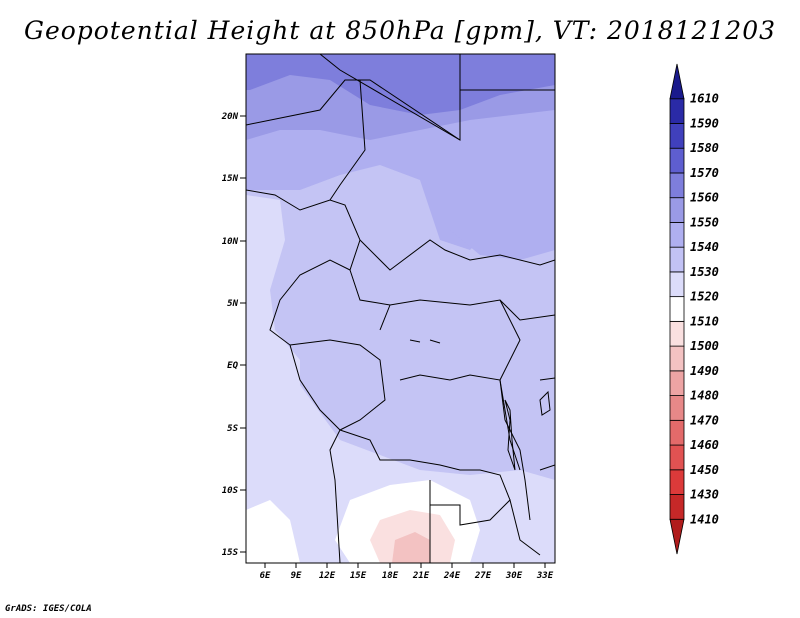  Describe the element at coordinates (273, 317) in the screenshot. I see `contour-1520-1530-west` at that location.